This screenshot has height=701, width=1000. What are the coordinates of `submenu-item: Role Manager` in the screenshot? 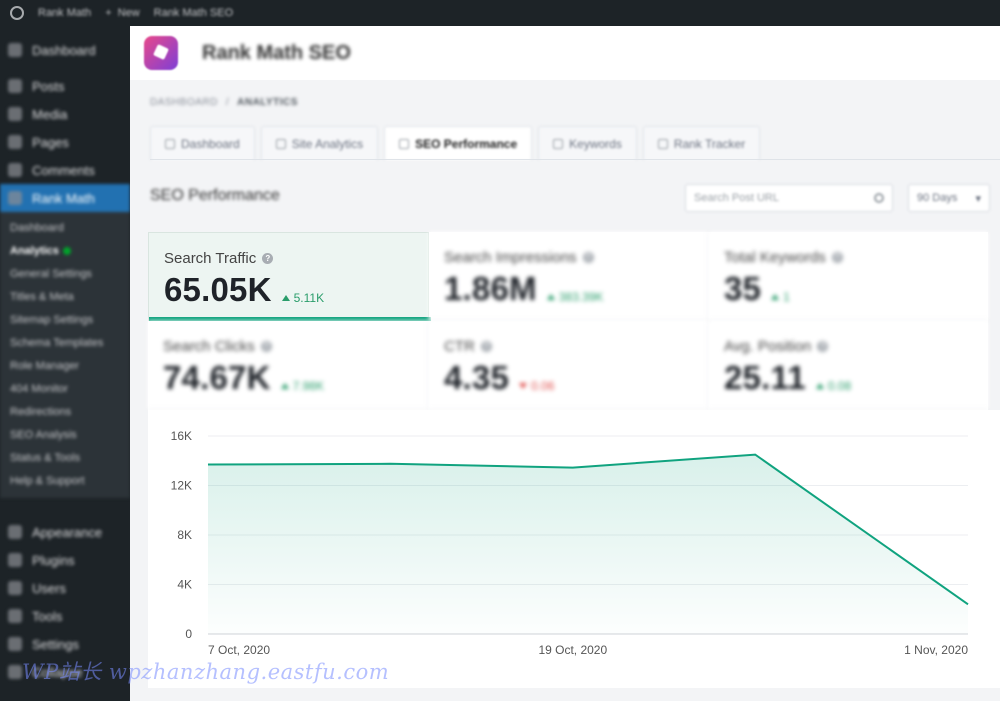 It's located at (45, 365).